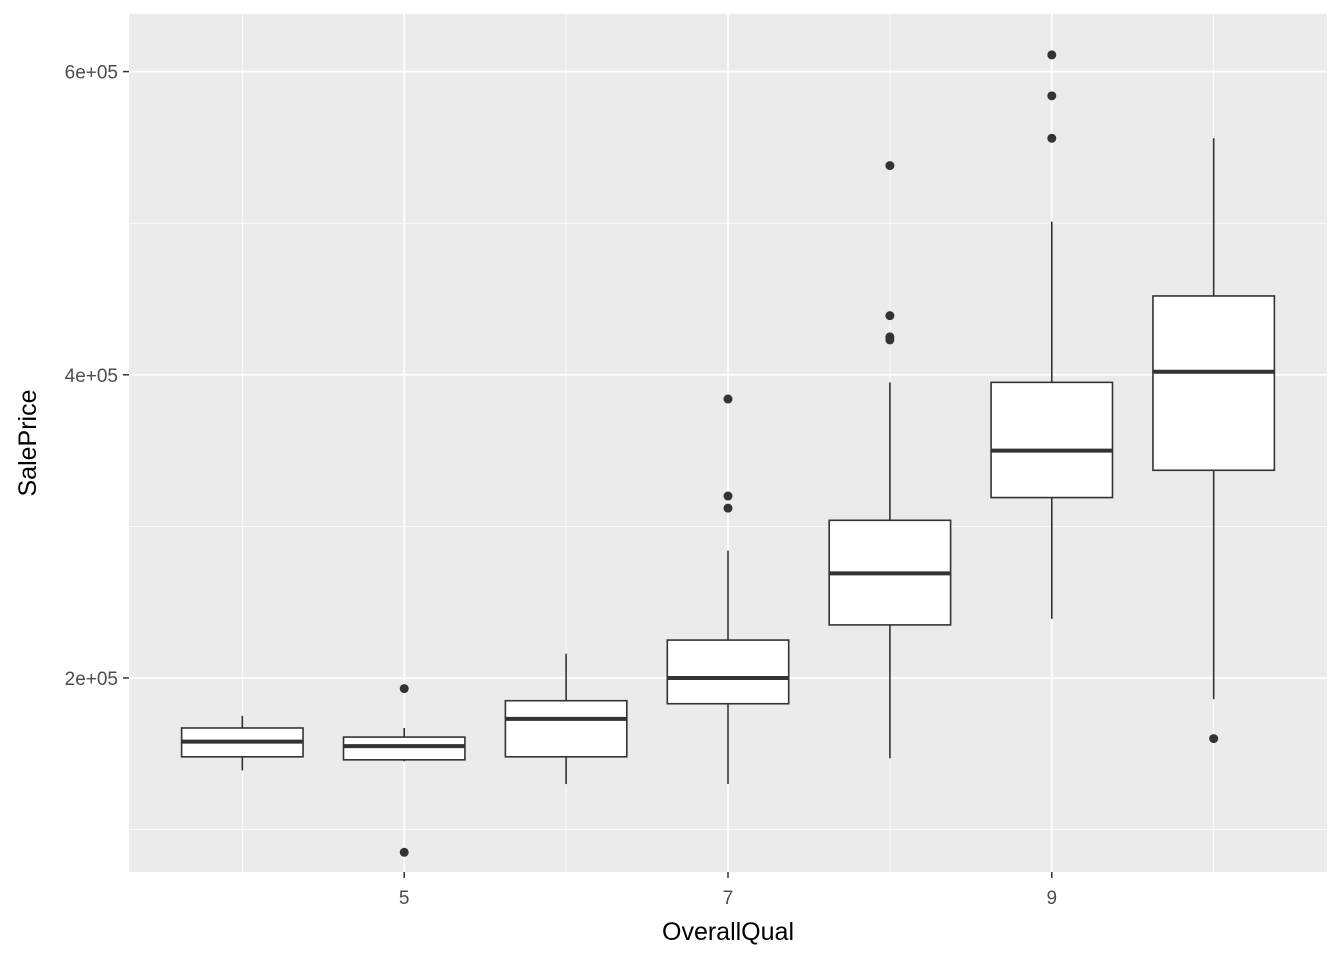 The height and width of the screenshot is (960, 1344). I want to click on x-axis-title: OverallQual, so click(728, 932).